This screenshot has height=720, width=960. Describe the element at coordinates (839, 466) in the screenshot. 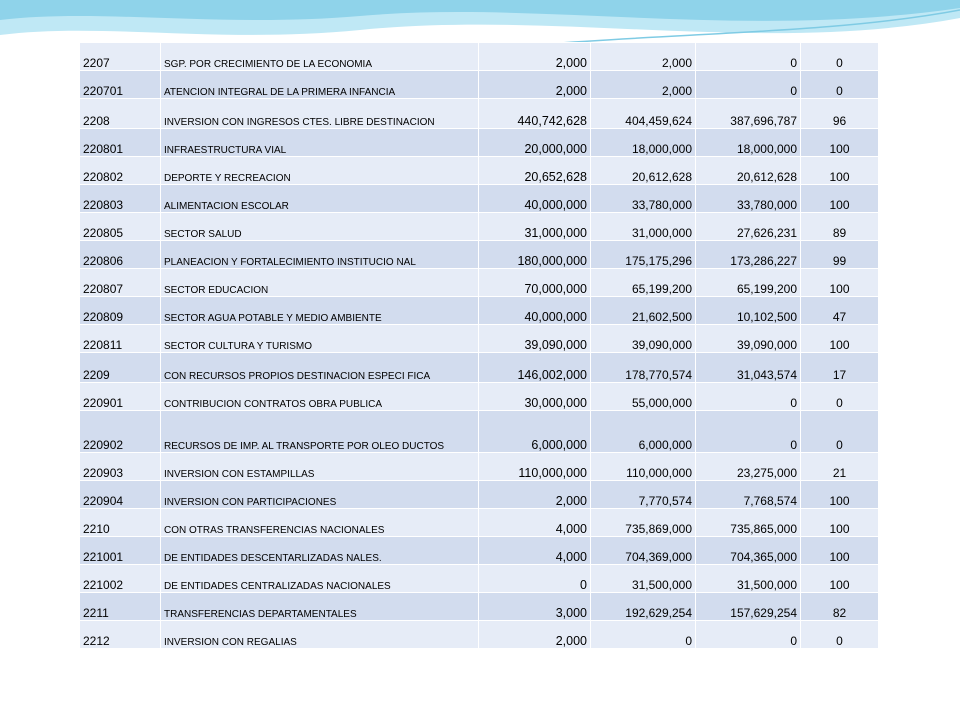

I see `execution-percent-cell: 21` at that location.